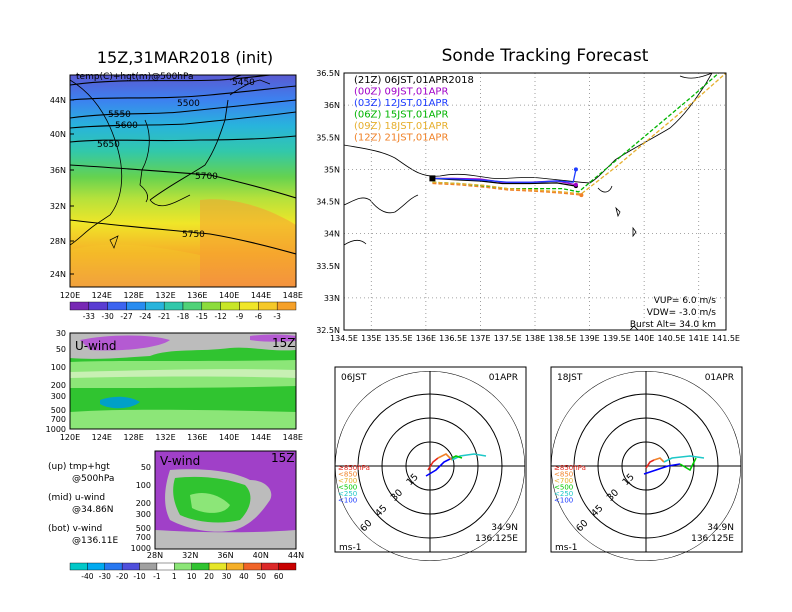 This screenshot has width=792, height=612. What do you see at coordinates (261, 576) in the screenshot?
I see `wind-colorbar-label: 50` at bounding box center [261, 576].